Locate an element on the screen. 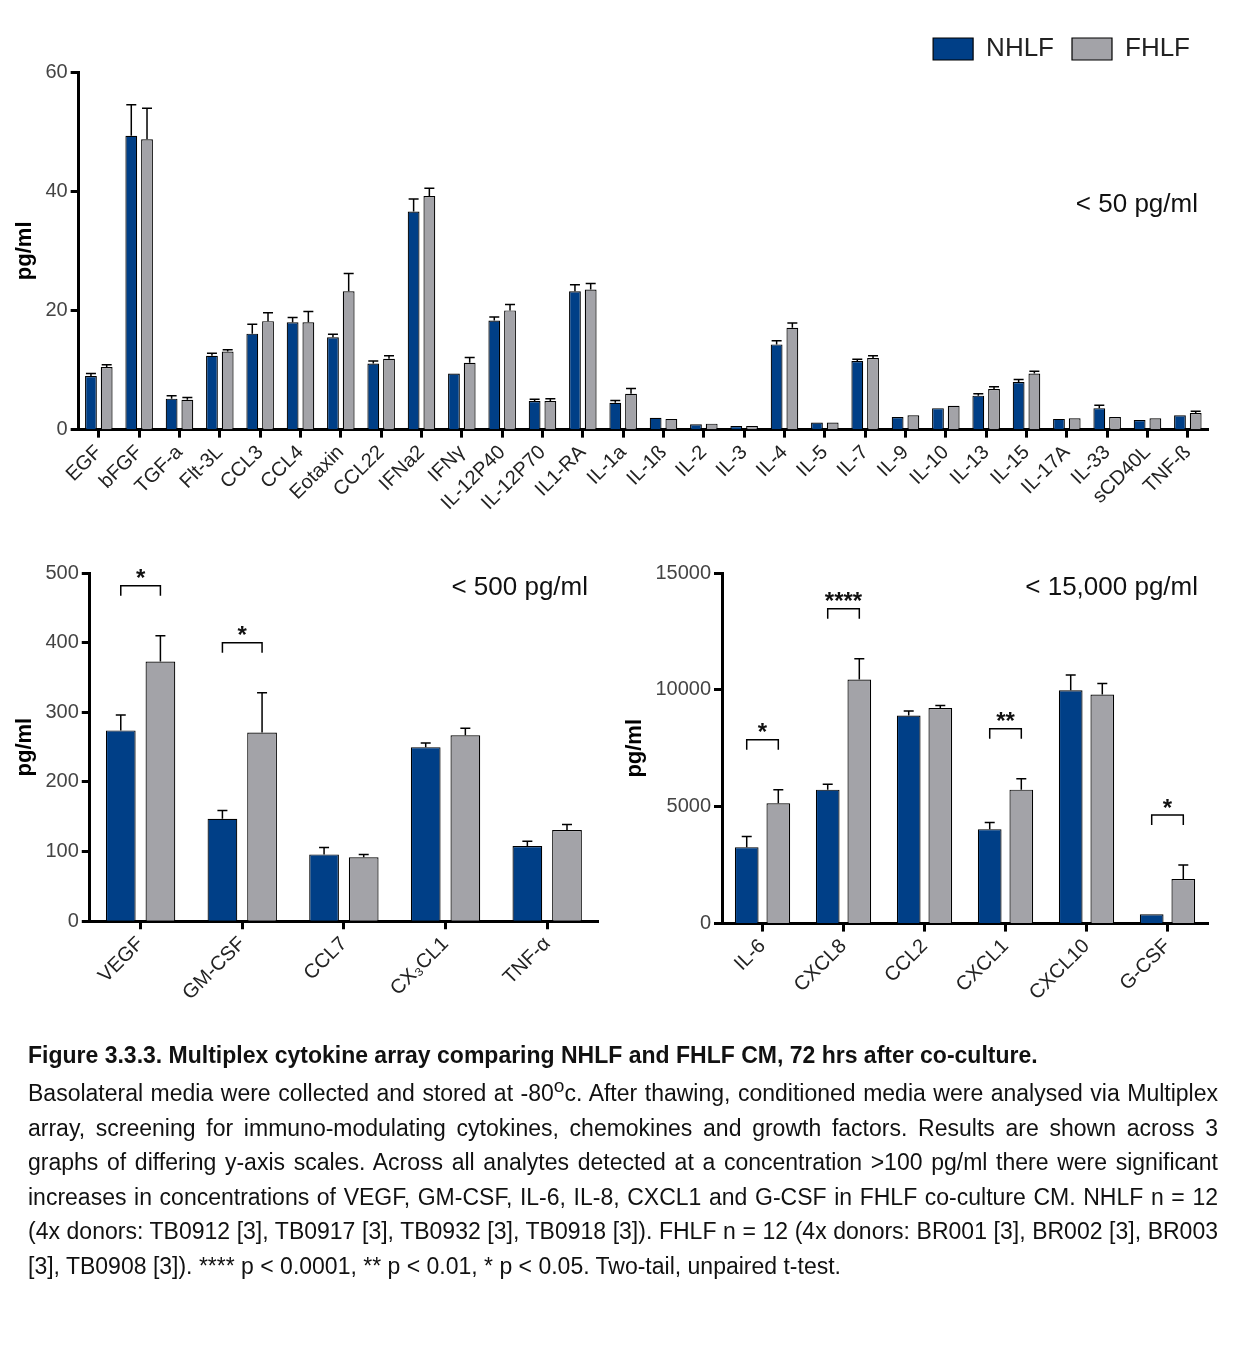 The height and width of the screenshot is (1350, 1248). annotation: **** is located at coordinates (843, 601).